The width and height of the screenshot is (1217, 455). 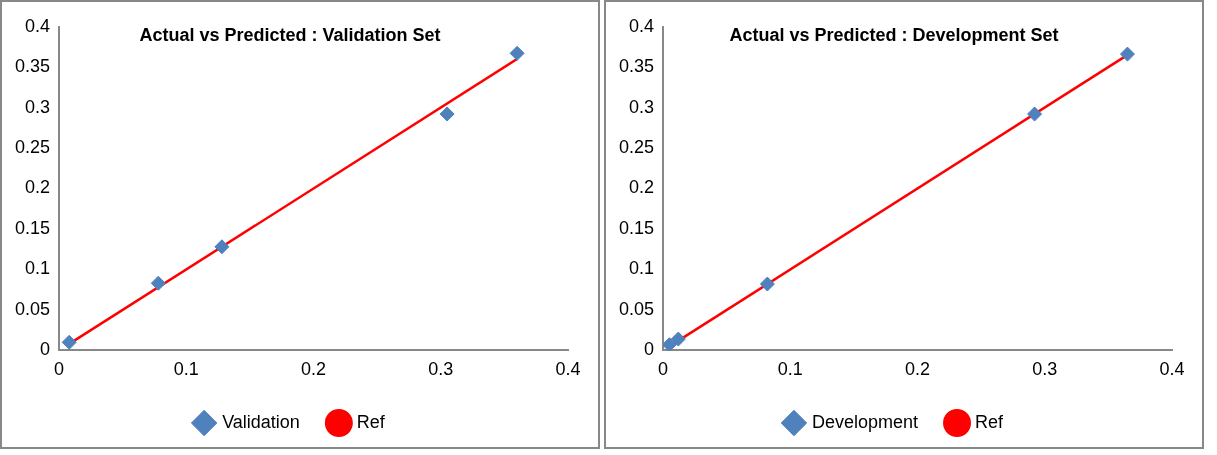 What do you see at coordinates (290, 34) in the screenshot?
I see `chart-title: Actual vs Predicted : Validation Set` at bounding box center [290, 34].